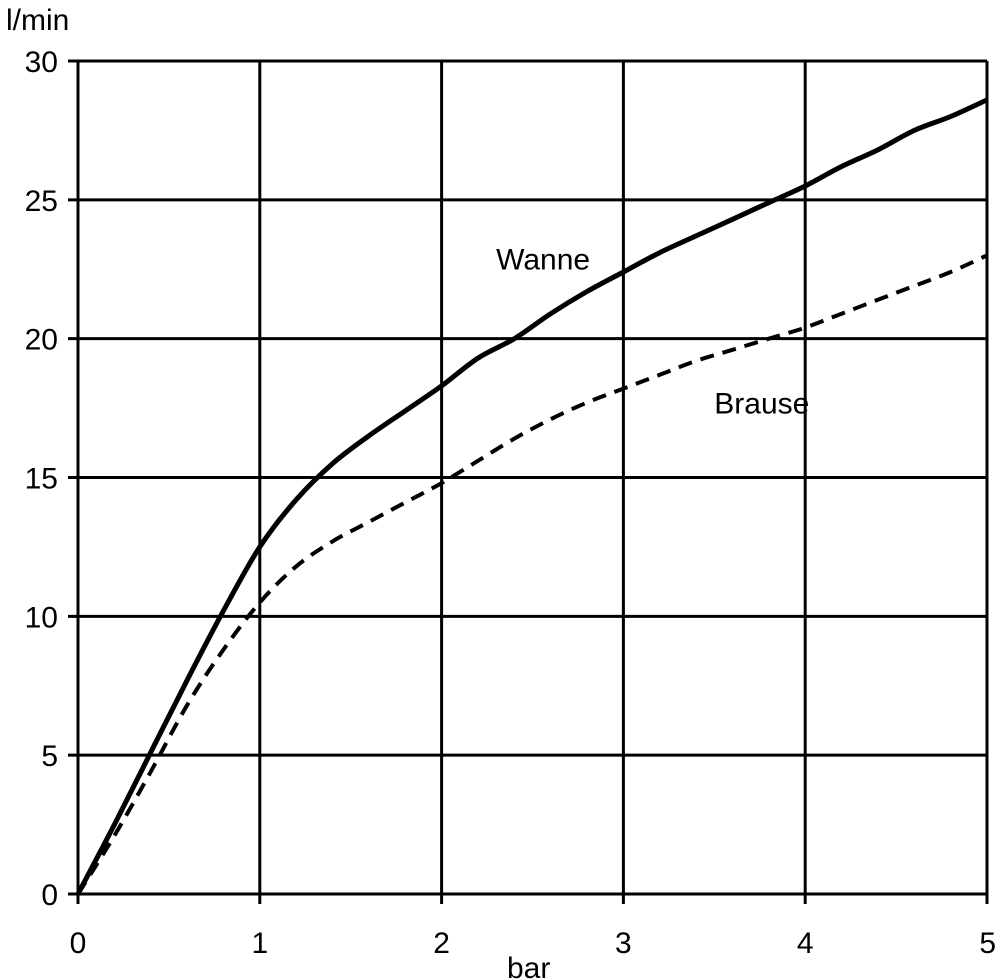  Describe the element at coordinates (761, 404) in the screenshot. I see `series-label-brause: Brause` at that location.